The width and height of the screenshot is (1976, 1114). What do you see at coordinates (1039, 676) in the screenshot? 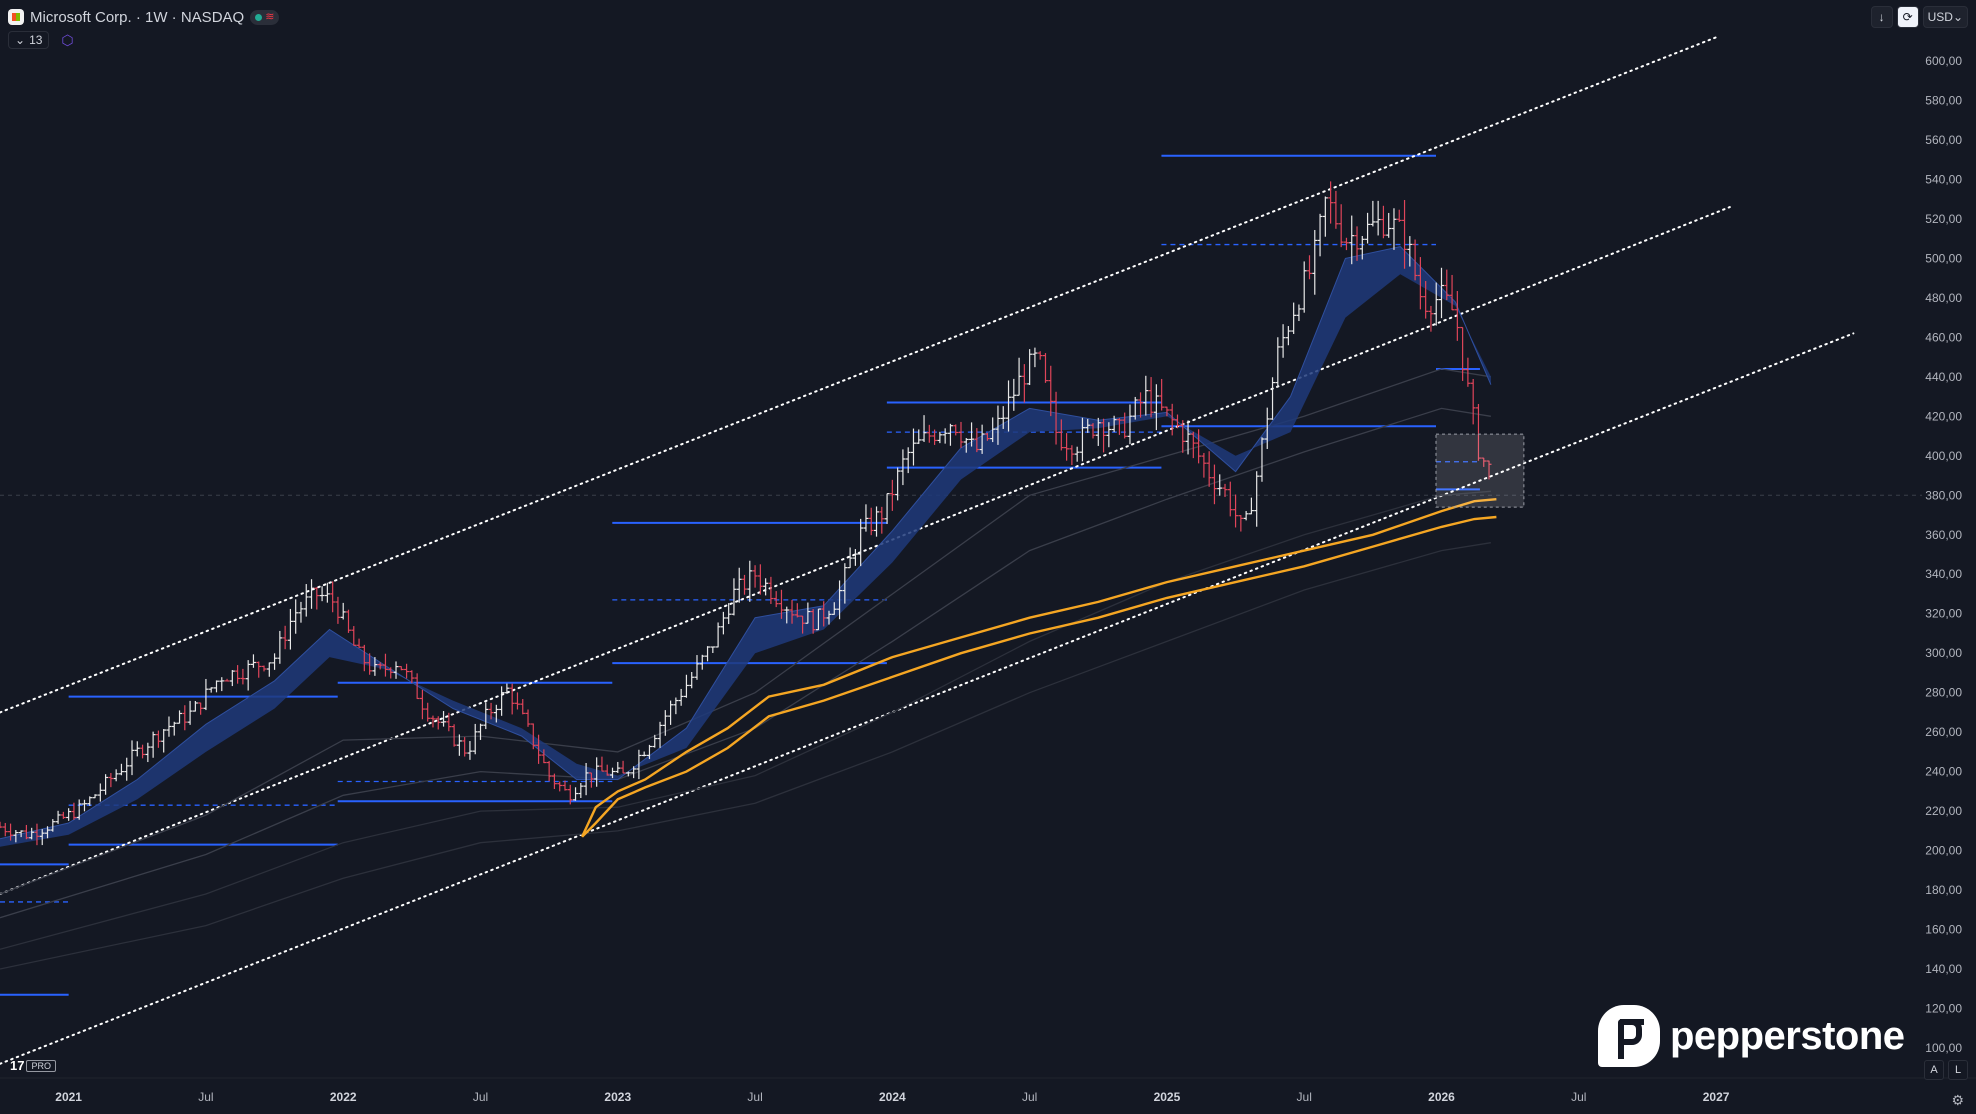
I see `orange-ma-line` at bounding box center [1039, 676].